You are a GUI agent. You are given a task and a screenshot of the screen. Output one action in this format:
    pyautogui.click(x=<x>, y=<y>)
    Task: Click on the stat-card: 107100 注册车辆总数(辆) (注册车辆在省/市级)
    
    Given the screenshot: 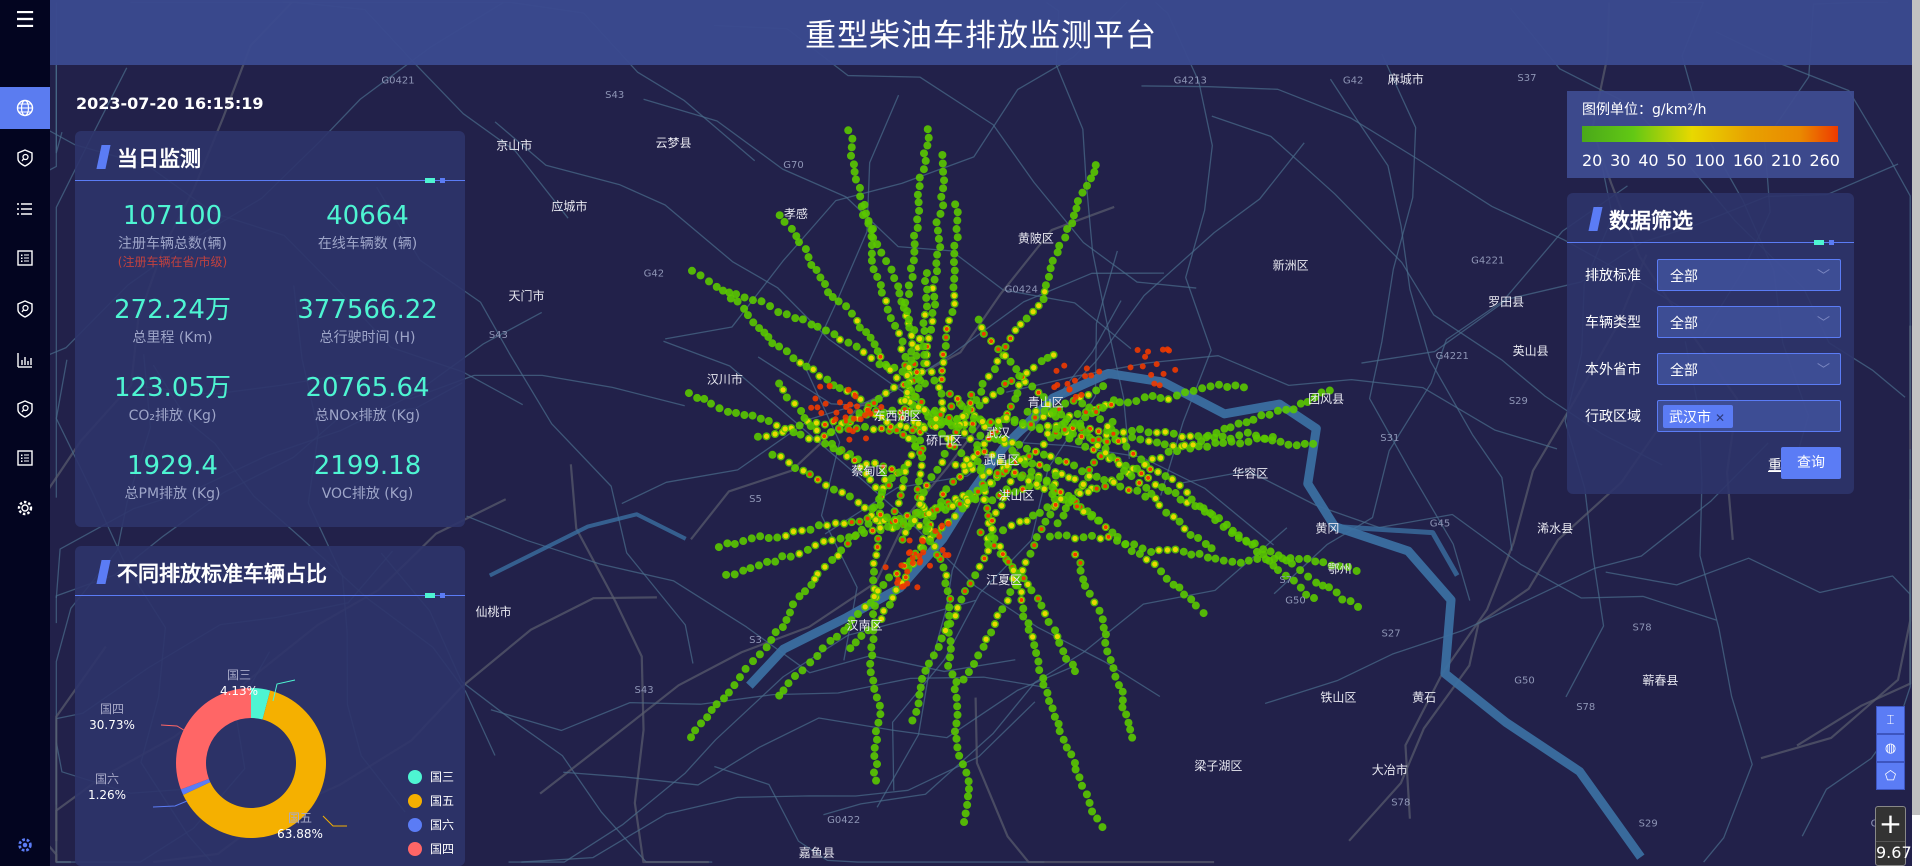 What is the action you would take?
    pyautogui.click(x=172, y=235)
    